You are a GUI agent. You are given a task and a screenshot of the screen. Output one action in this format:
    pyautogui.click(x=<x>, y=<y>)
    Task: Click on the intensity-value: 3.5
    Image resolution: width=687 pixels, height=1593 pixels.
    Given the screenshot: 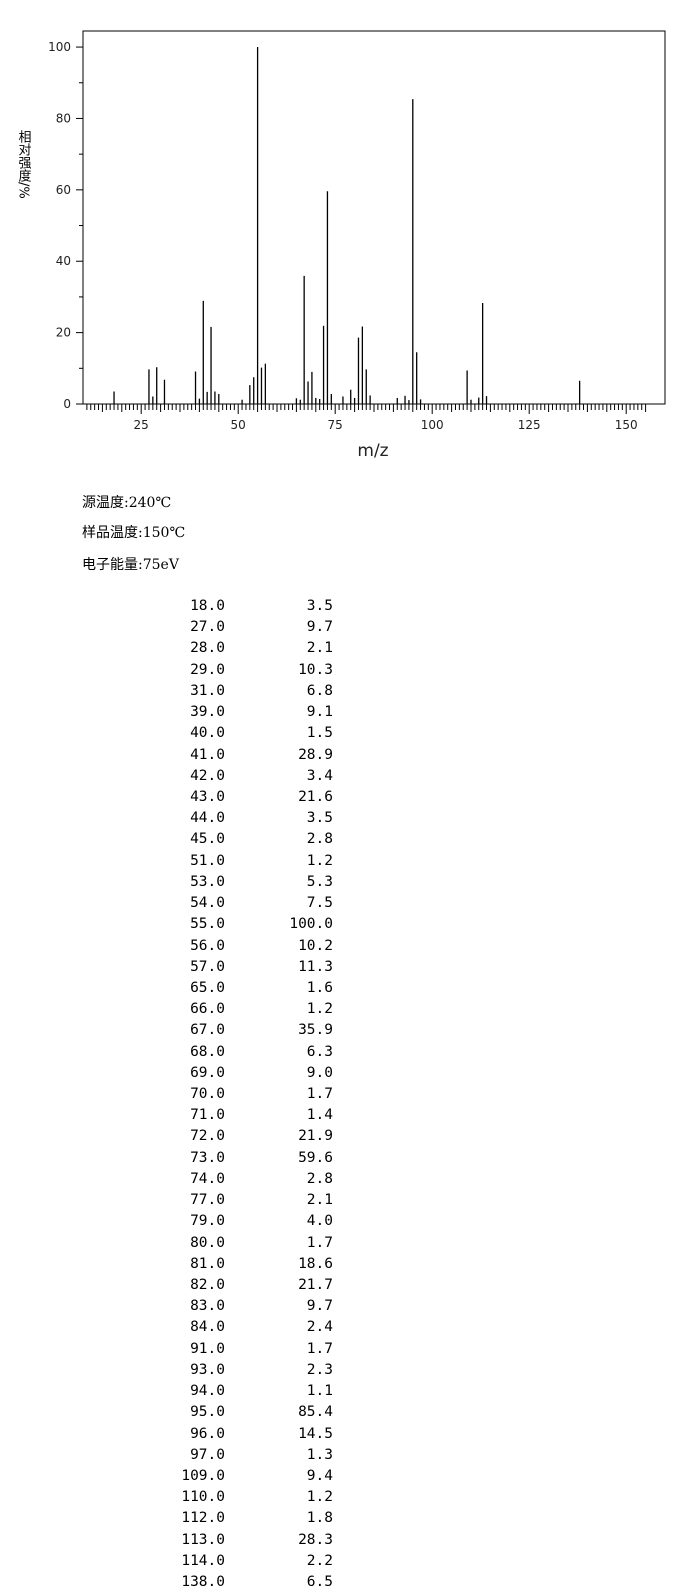 What is the action you would take?
    pyautogui.click(x=319, y=606)
    